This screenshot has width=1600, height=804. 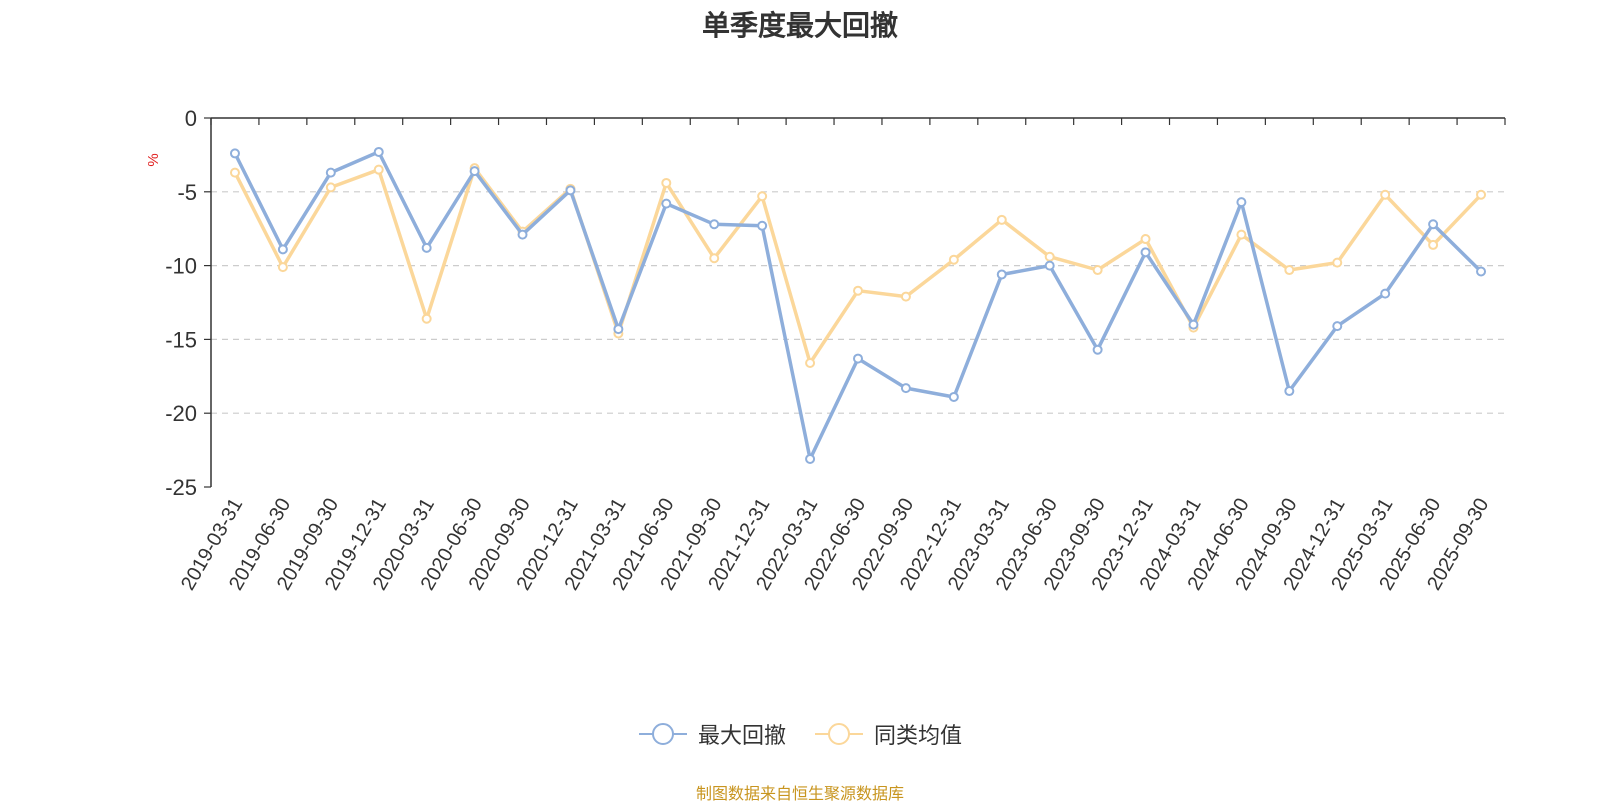 What do you see at coordinates (191, 118) in the screenshot?
I see `y-tick-label: 0` at bounding box center [191, 118].